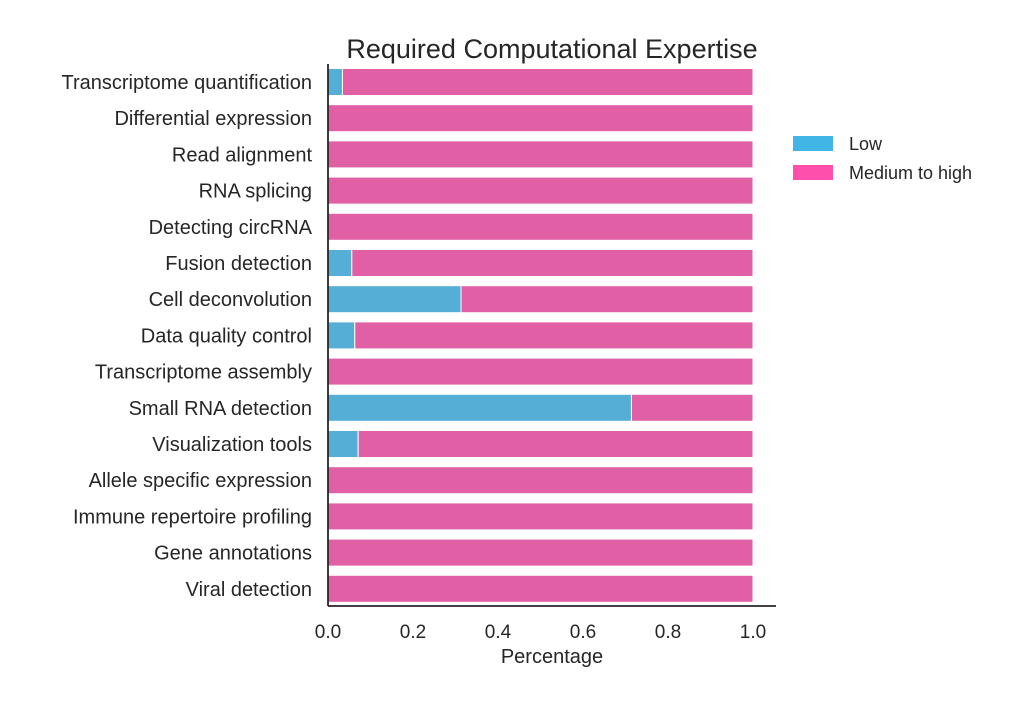  Describe the element at coordinates (242, 155) in the screenshot. I see `category-label: Read alignment` at that location.